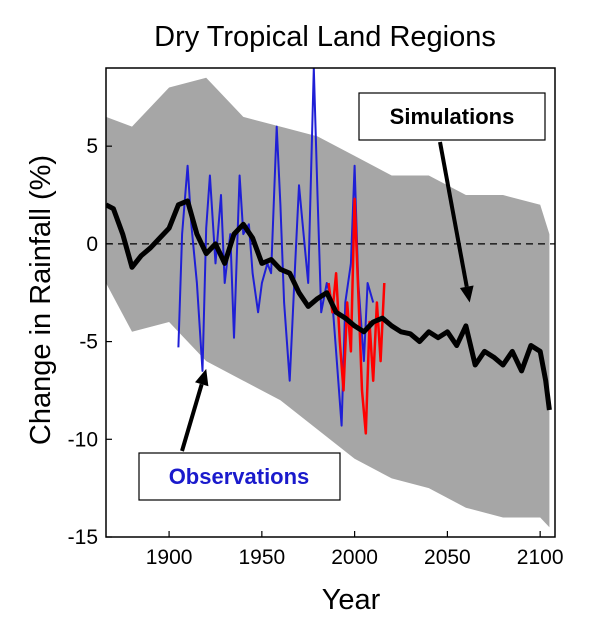 The width and height of the screenshot is (590, 623). What do you see at coordinates (540, 557) in the screenshot?
I see `x-tick-label: 2100` at bounding box center [540, 557].